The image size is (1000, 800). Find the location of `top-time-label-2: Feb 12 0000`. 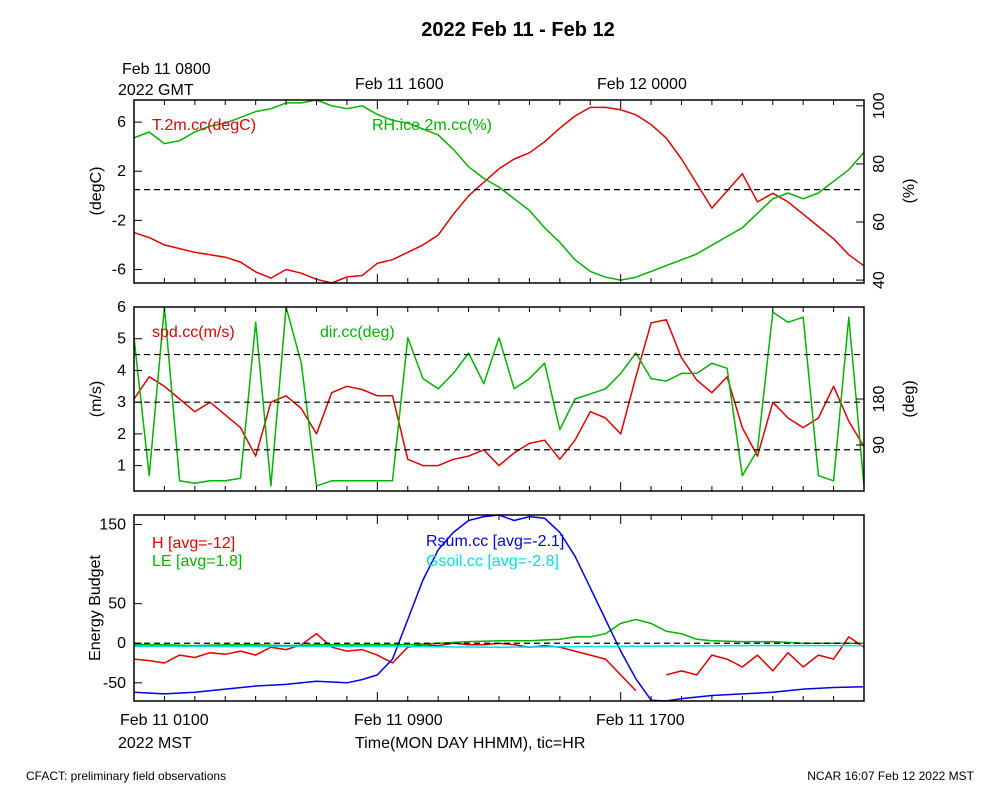

top-time-label-2: Feb 12 0000 is located at coordinates (642, 84).